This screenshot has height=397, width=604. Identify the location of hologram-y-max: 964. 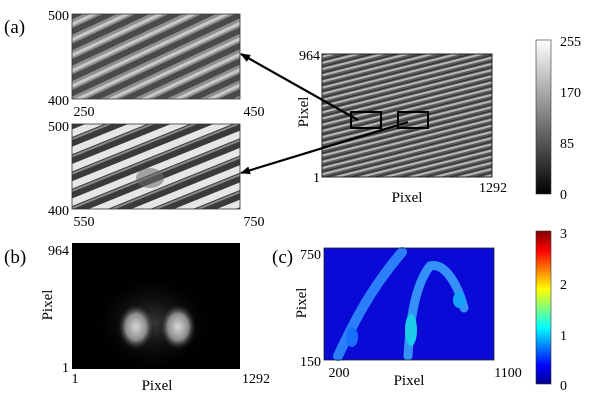
(309, 56).